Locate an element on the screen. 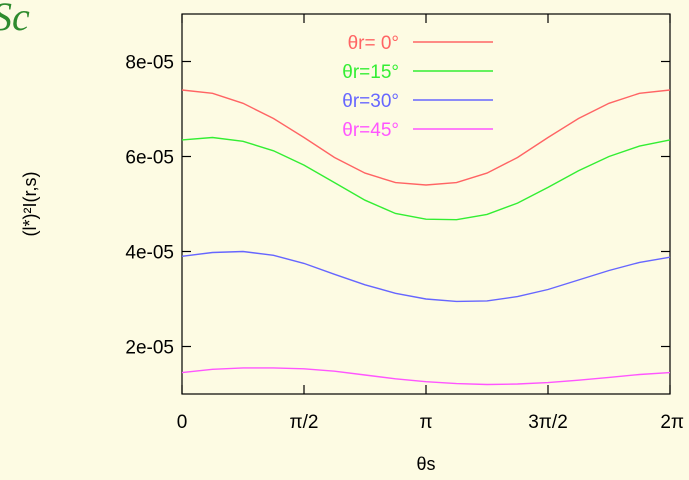 The image size is (689, 480). x-tick-label: 0 is located at coordinates (182, 422).